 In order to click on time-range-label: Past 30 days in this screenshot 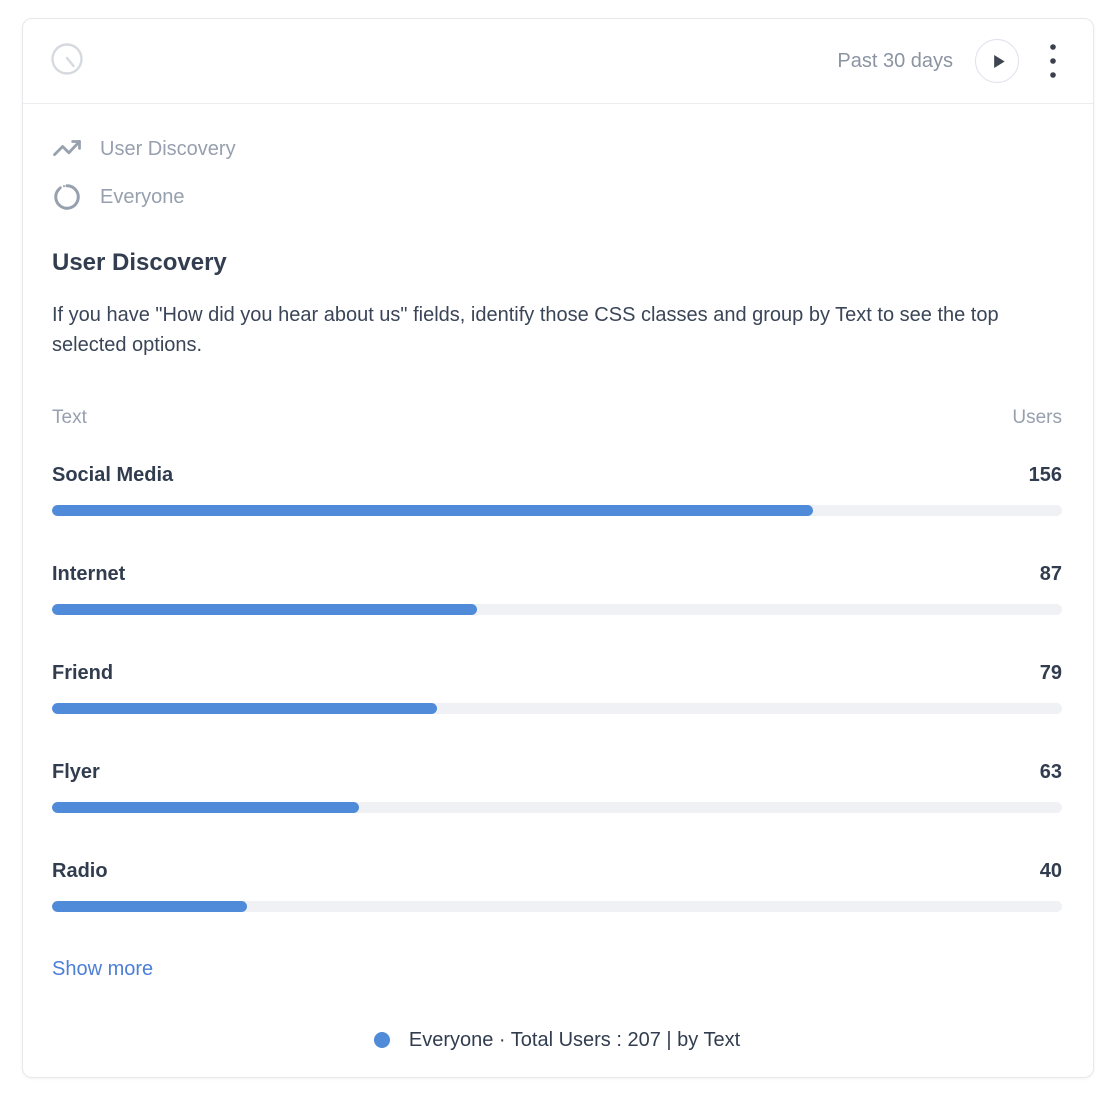, I will do `click(895, 60)`.